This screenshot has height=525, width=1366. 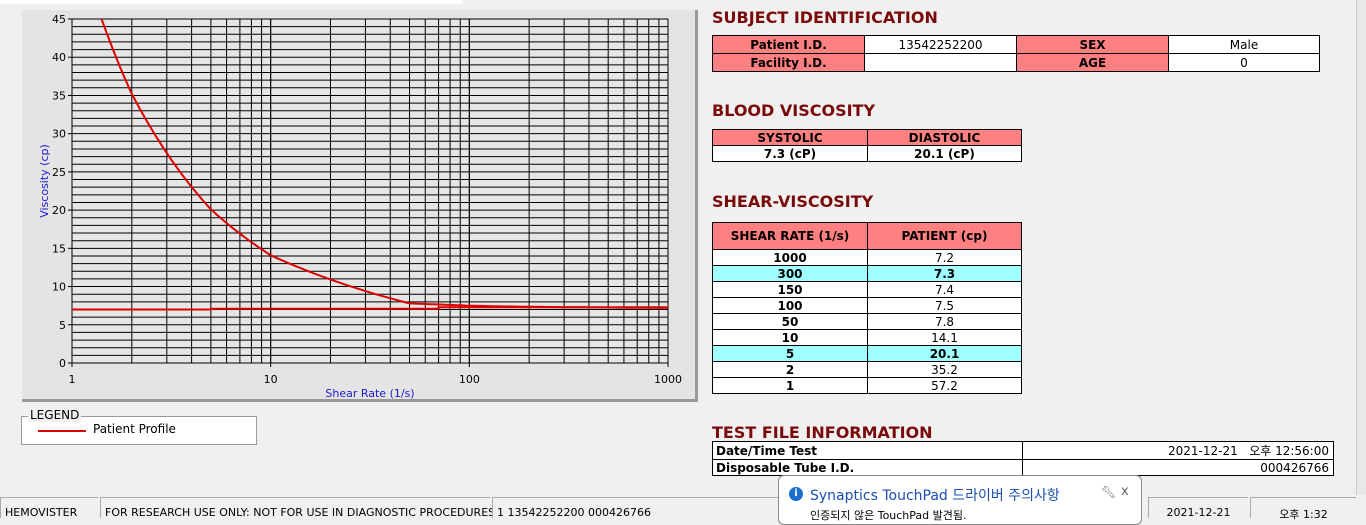 What do you see at coordinates (790, 337) in the screenshot?
I see `shear-rate-cell: 10` at bounding box center [790, 337].